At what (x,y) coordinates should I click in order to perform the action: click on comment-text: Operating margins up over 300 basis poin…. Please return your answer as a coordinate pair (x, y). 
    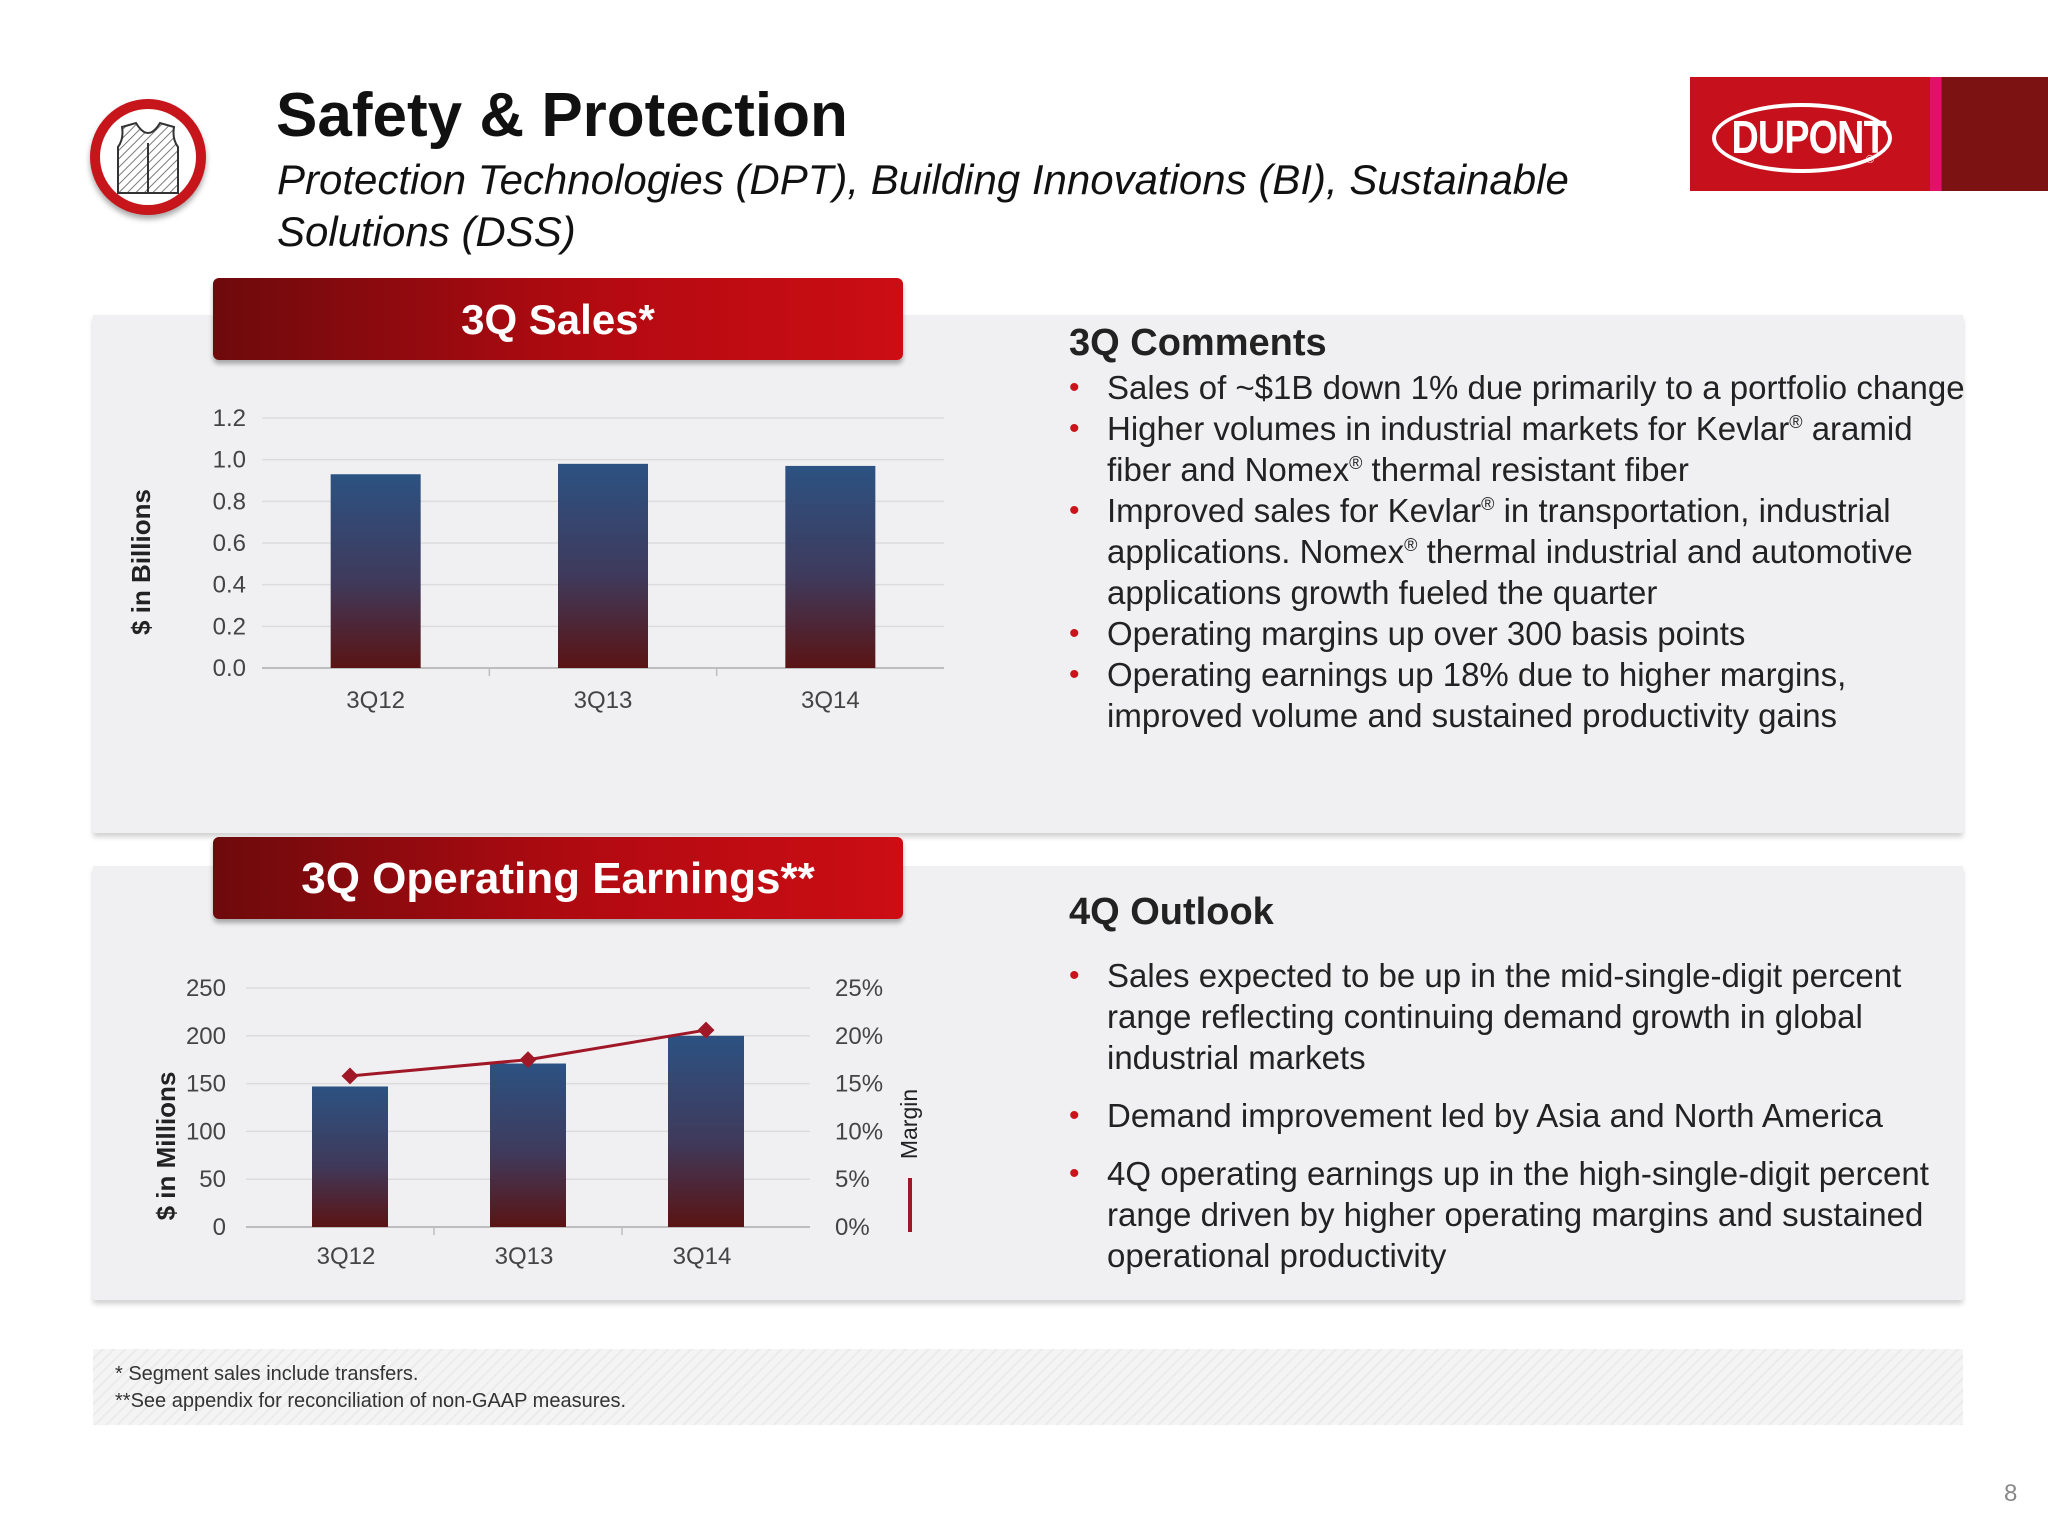
    Looking at the image, I should click on (1426, 633).